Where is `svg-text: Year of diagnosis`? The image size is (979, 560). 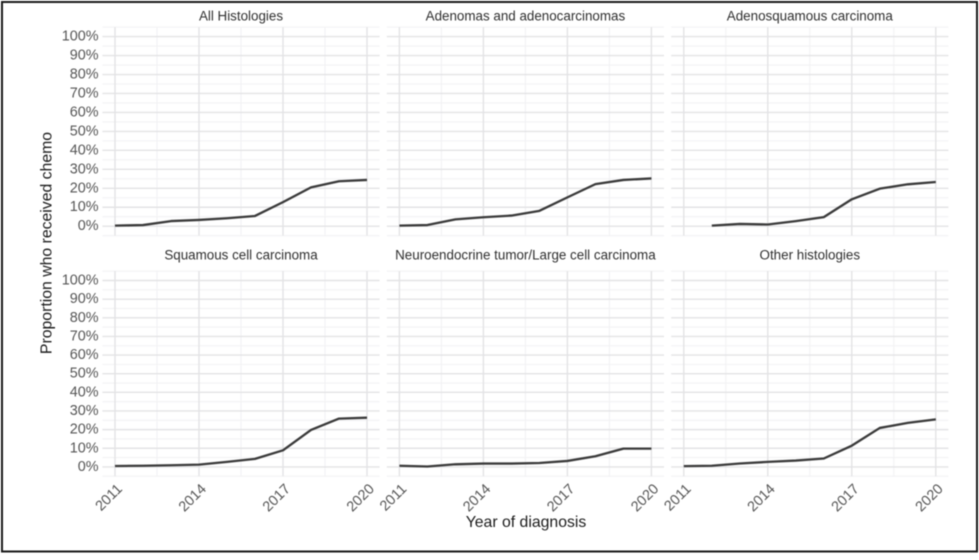 svg-text: Year of diagnosis is located at coordinates (526, 522).